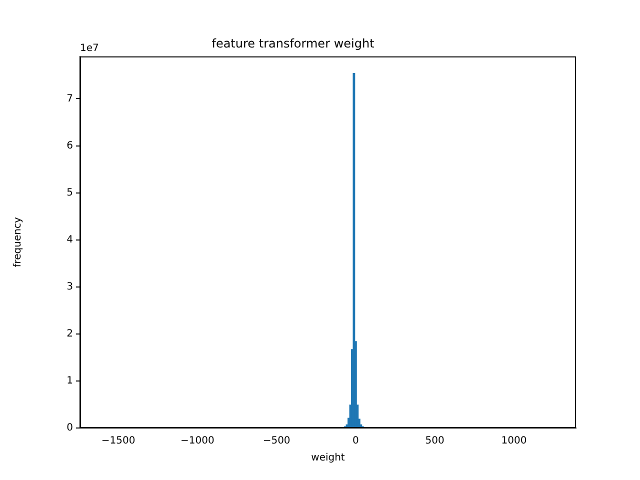 This screenshot has height=480, width=640. What do you see at coordinates (89, 48) in the screenshot?
I see `text: 1e7` at bounding box center [89, 48].